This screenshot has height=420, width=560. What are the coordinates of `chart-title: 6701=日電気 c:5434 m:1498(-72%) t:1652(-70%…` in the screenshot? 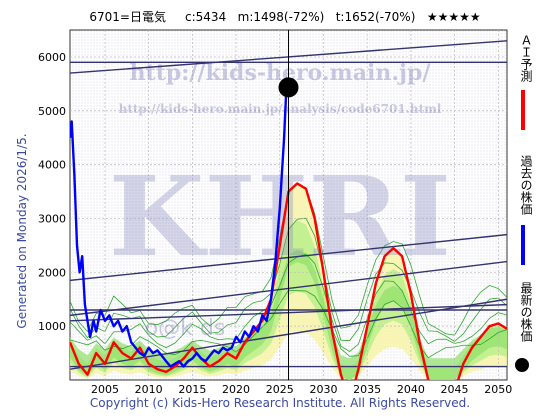 It's located at (285, 17).